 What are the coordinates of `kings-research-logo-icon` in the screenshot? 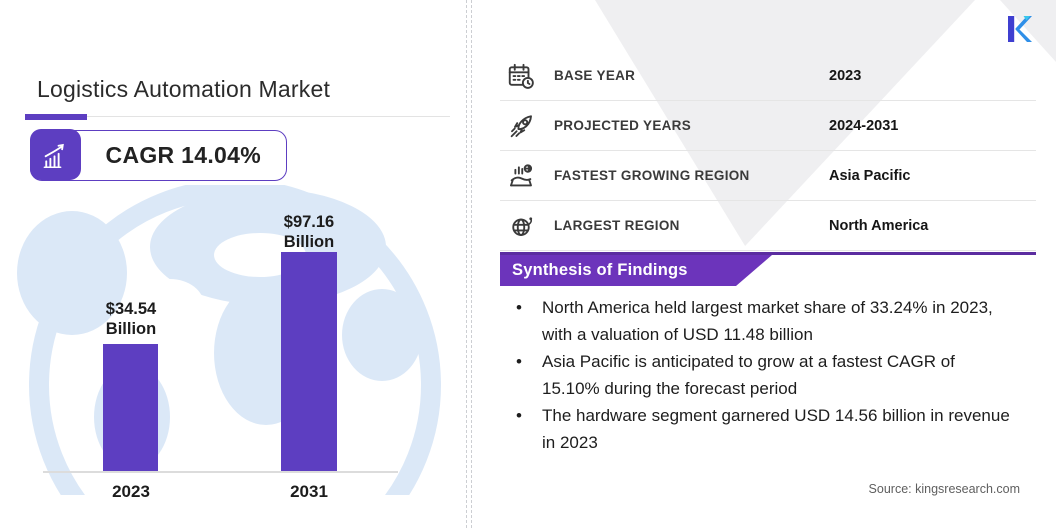 It's located at (1020, 29).